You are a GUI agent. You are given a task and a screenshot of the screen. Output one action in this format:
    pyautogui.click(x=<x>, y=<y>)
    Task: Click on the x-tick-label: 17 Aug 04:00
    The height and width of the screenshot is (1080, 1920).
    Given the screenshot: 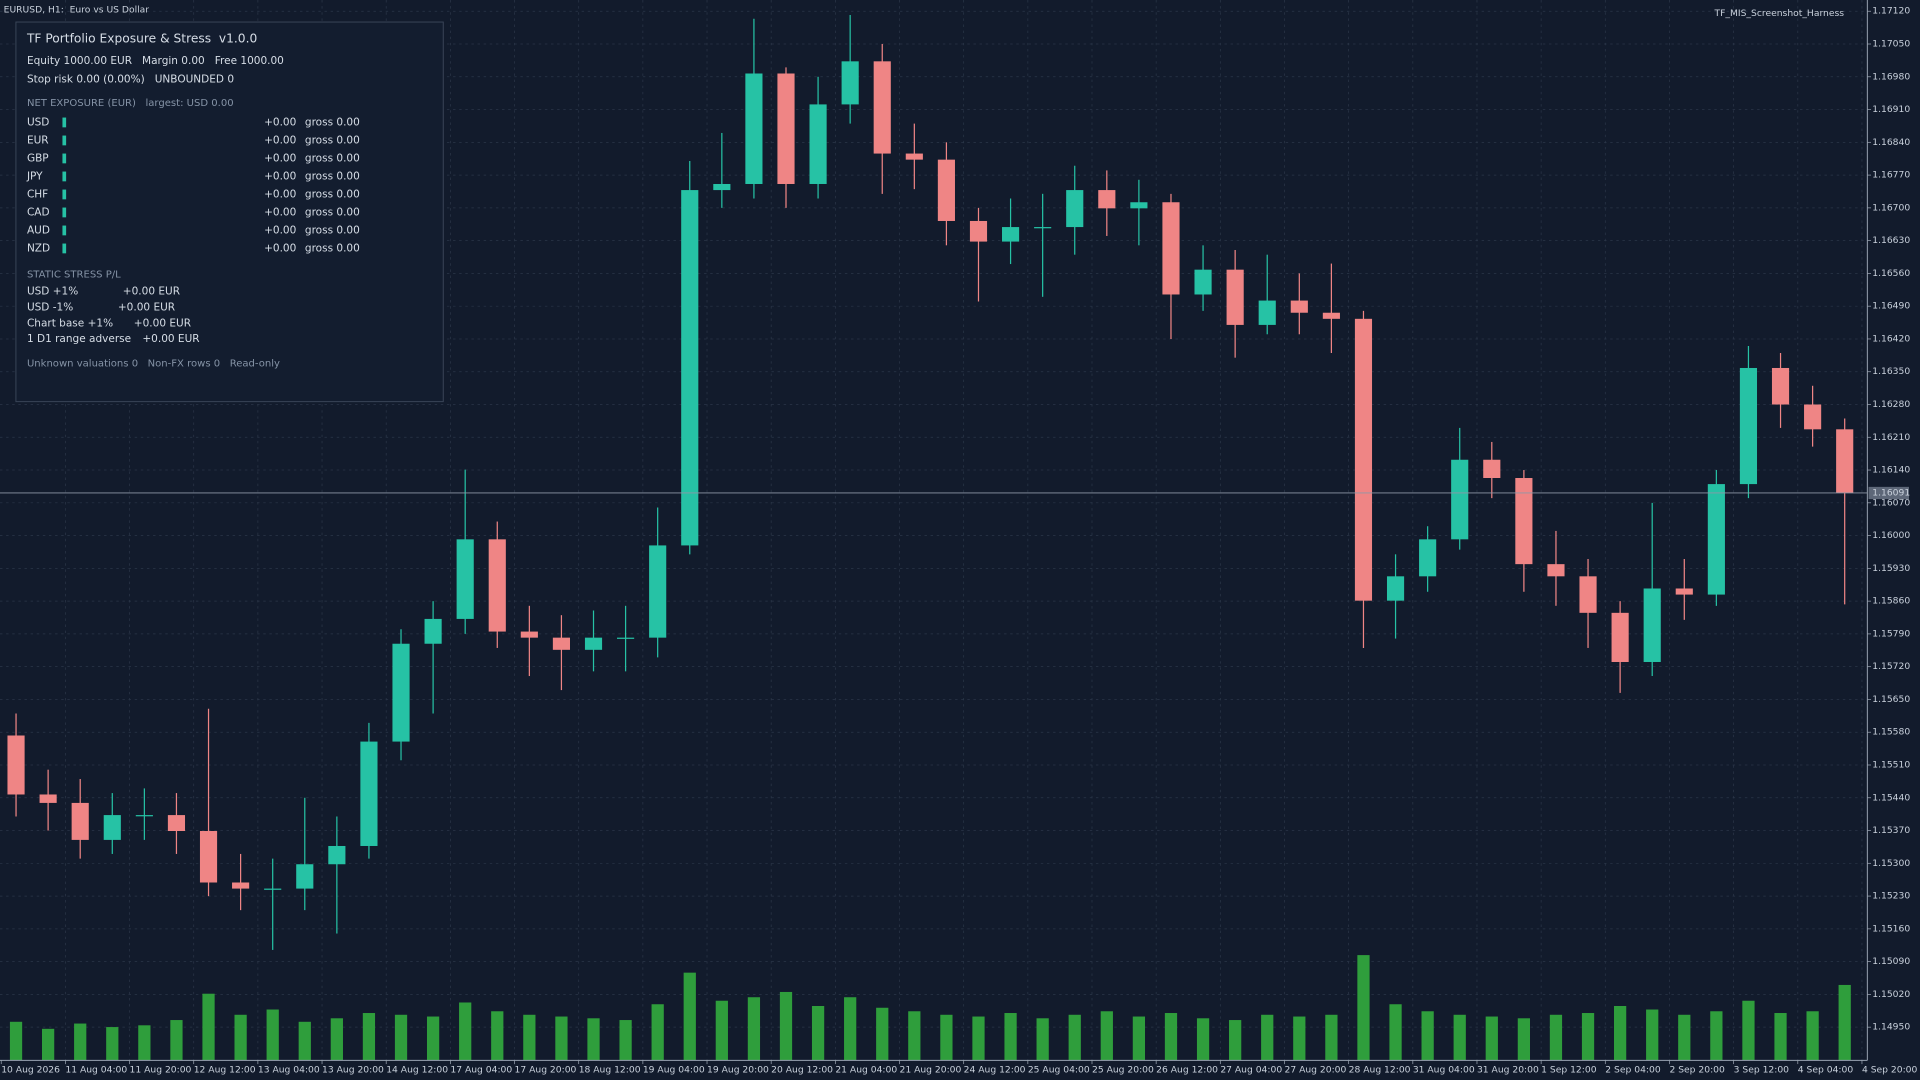 What is the action you would take?
    pyautogui.click(x=481, y=1070)
    